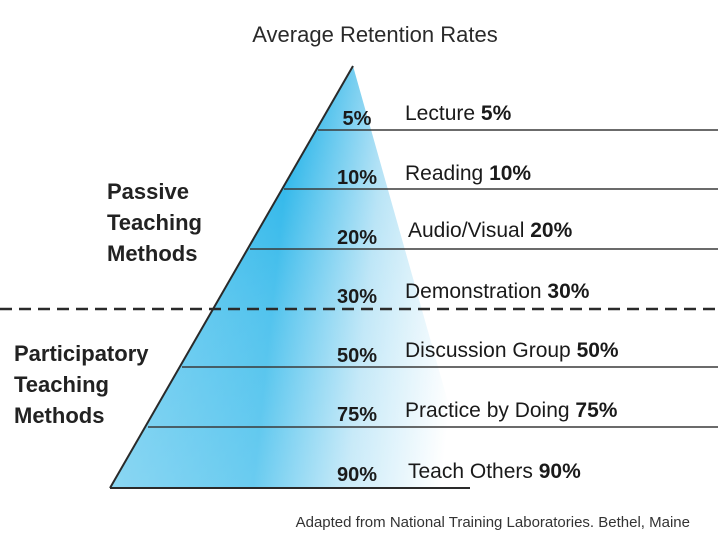  What do you see at coordinates (357, 415) in the screenshot?
I see `level-pct-practice: 75%` at bounding box center [357, 415].